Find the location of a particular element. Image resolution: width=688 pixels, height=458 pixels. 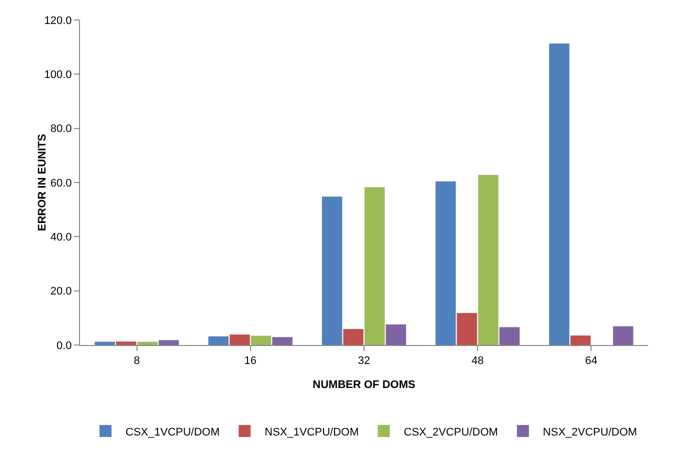

y-tick-label: 60.0 is located at coordinates (61, 183).